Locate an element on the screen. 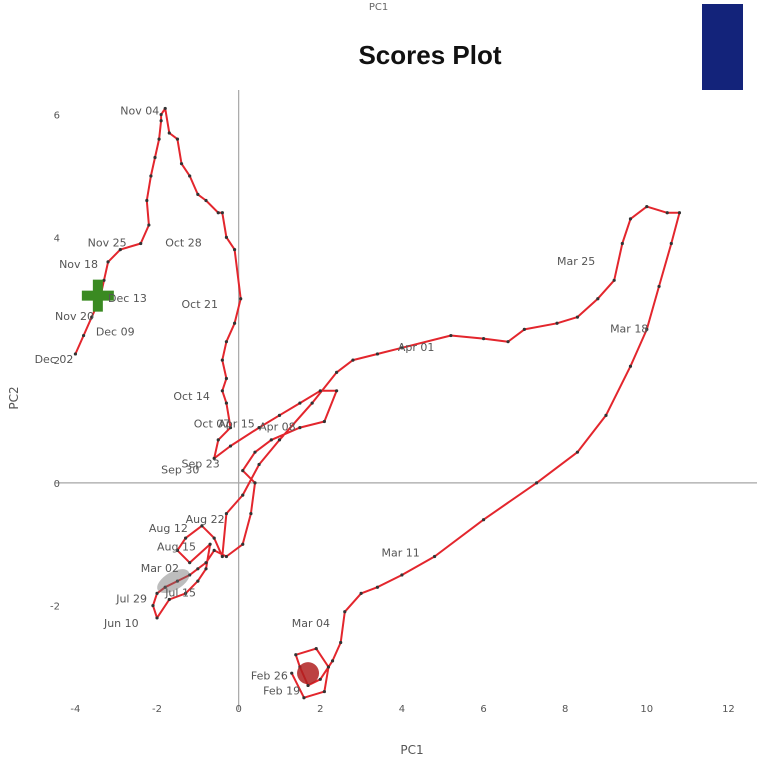 This screenshot has height=765, width=757. data-label: Apr 15 is located at coordinates (236, 424).